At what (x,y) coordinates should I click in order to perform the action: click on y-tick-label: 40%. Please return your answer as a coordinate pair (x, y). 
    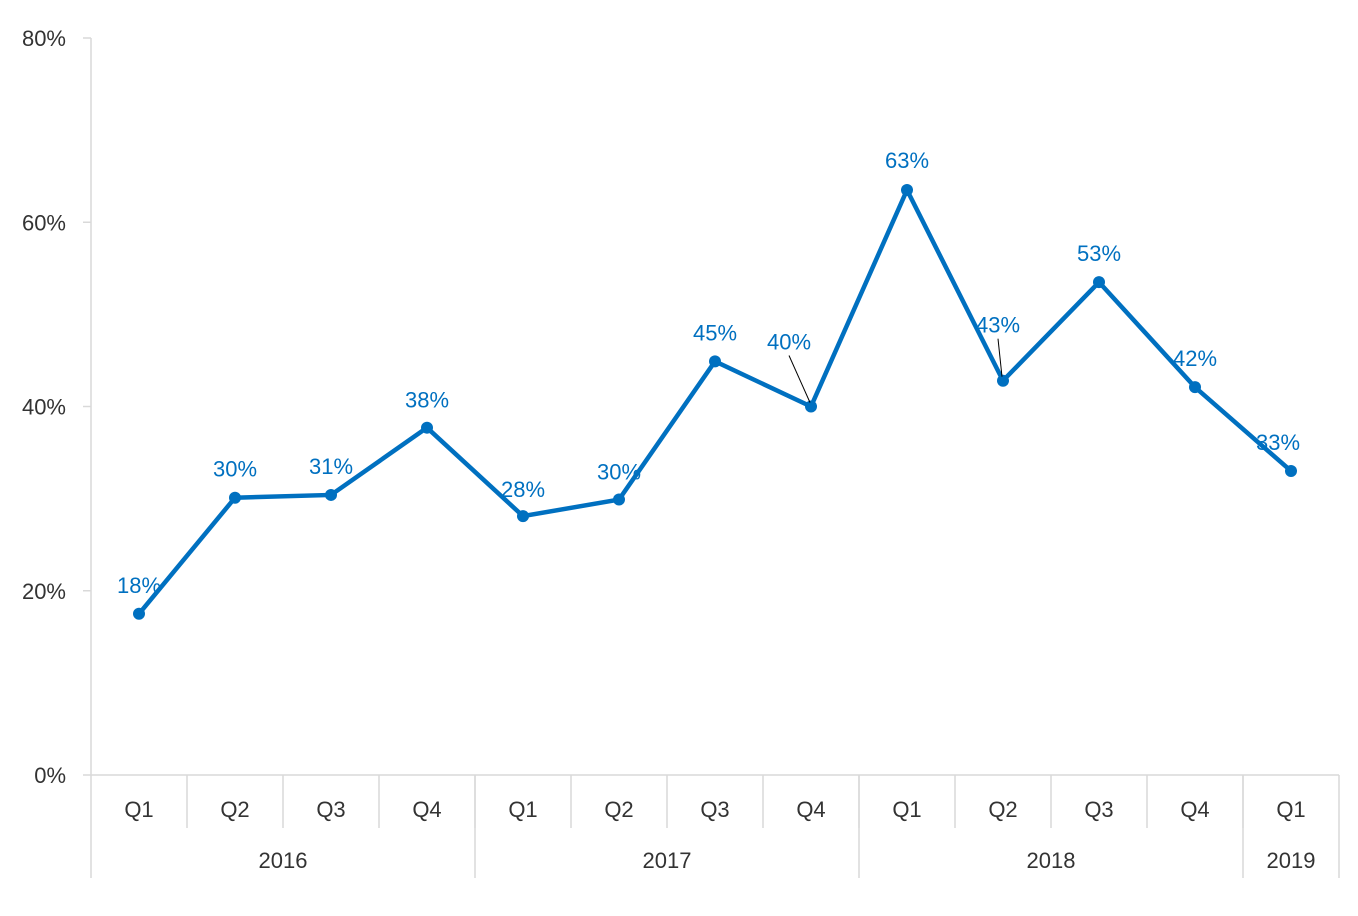
    Looking at the image, I should click on (44, 407).